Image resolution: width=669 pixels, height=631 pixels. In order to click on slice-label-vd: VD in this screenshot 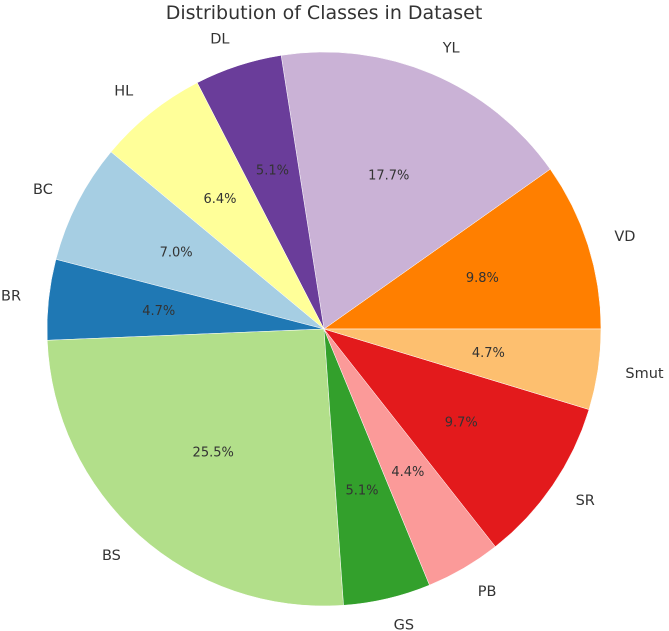, I will do `click(624, 237)`.